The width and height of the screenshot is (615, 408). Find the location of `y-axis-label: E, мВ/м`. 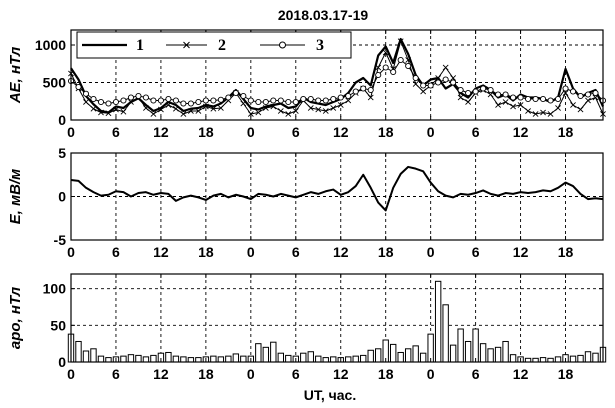

y-axis-label: E, мВ/м is located at coordinates (15, 197).